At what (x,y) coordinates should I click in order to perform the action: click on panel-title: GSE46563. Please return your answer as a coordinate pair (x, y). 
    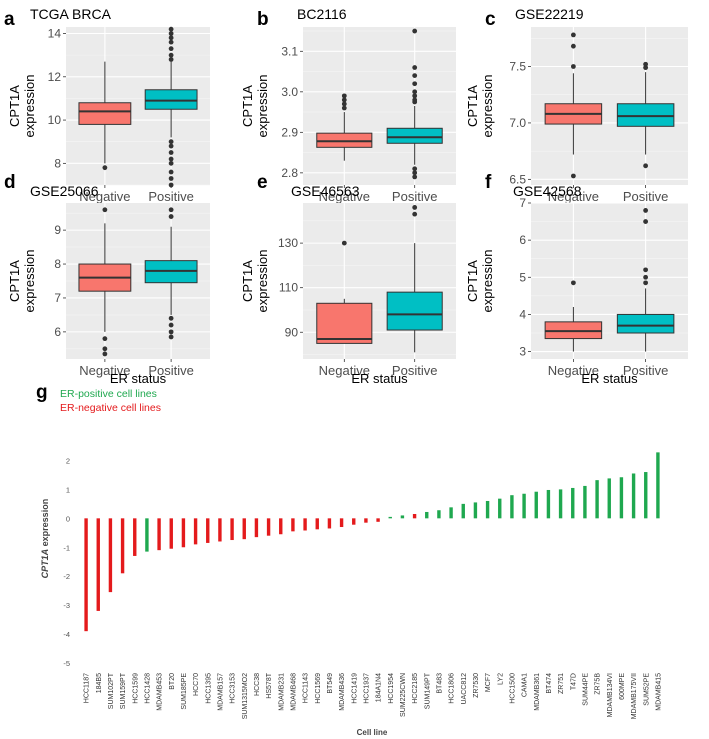
    Looking at the image, I should click on (325, 191).